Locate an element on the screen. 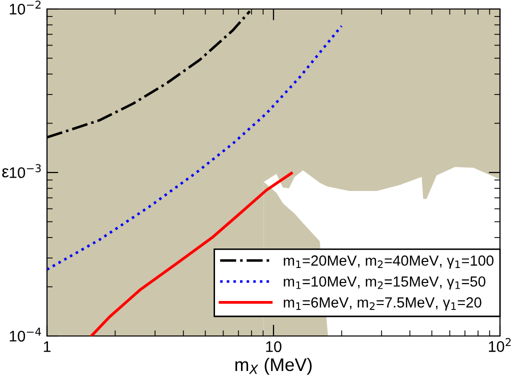 The width and height of the screenshot is (514, 378). legend-label: m$_{1}$=20MeV, m$_{2}$=40MeV, γ$_{1}$=100 is located at coordinates (389, 262).